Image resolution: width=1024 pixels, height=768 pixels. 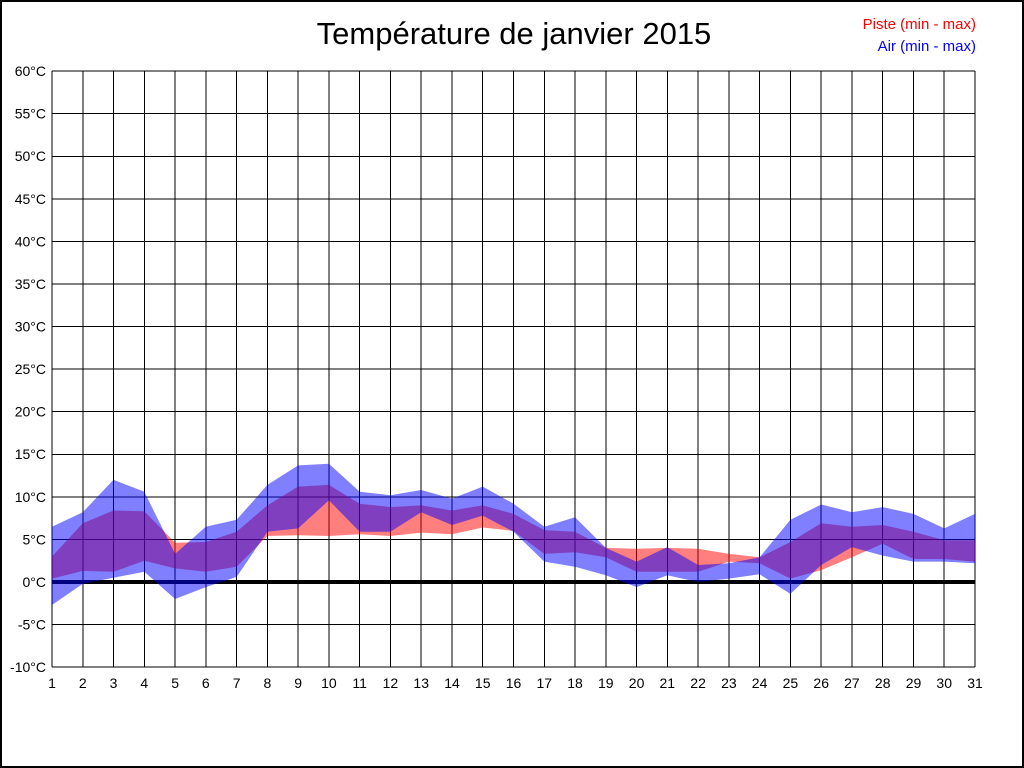 What do you see at coordinates (668, 683) in the screenshot?
I see `x-tick-label: 21` at bounding box center [668, 683].